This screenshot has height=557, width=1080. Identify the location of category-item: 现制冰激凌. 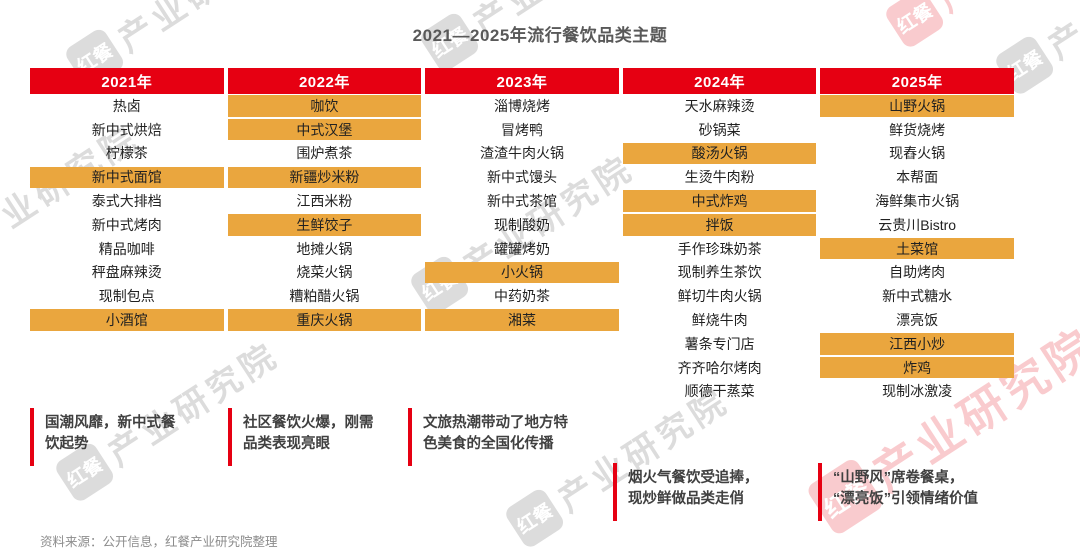
(917, 392).